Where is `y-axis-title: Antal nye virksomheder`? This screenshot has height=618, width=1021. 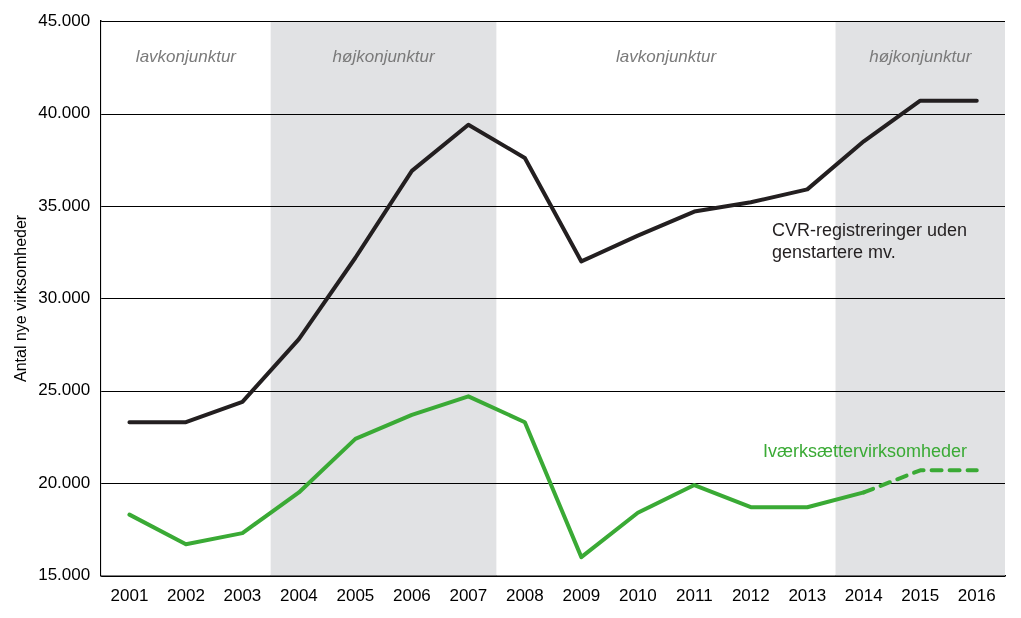
y-axis-title: Antal nye virksomheder is located at coordinates (21, 298).